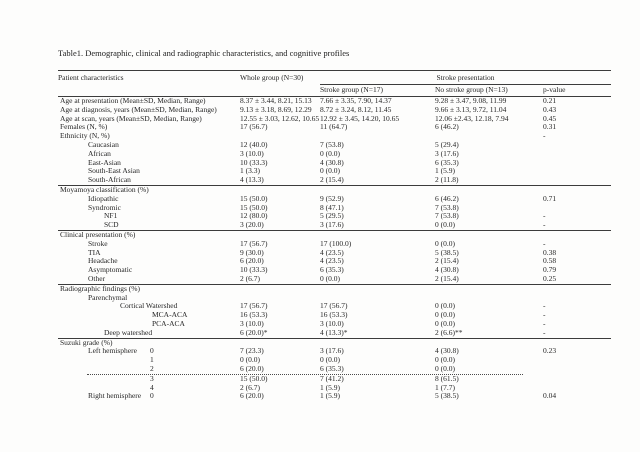 The image size is (640, 452). I want to click on cell-no-stroke-group: 3 (17.6), so click(447, 153).